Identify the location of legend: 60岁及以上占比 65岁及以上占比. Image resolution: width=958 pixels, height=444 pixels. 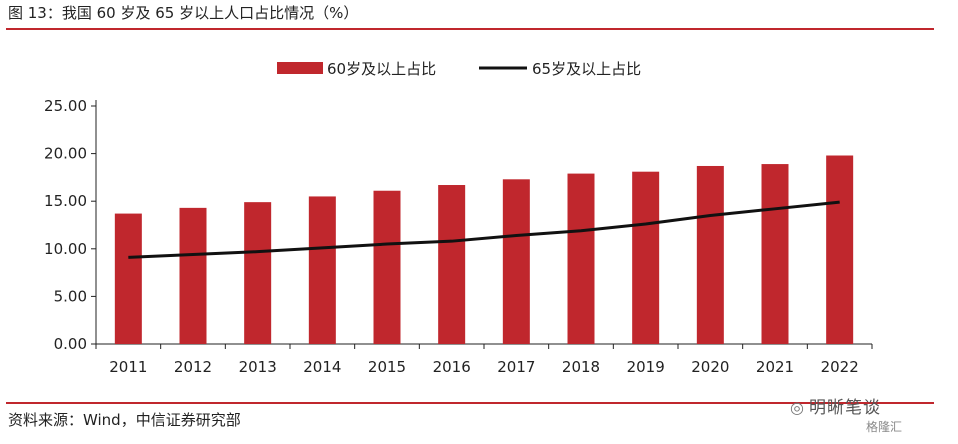
(459, 69).